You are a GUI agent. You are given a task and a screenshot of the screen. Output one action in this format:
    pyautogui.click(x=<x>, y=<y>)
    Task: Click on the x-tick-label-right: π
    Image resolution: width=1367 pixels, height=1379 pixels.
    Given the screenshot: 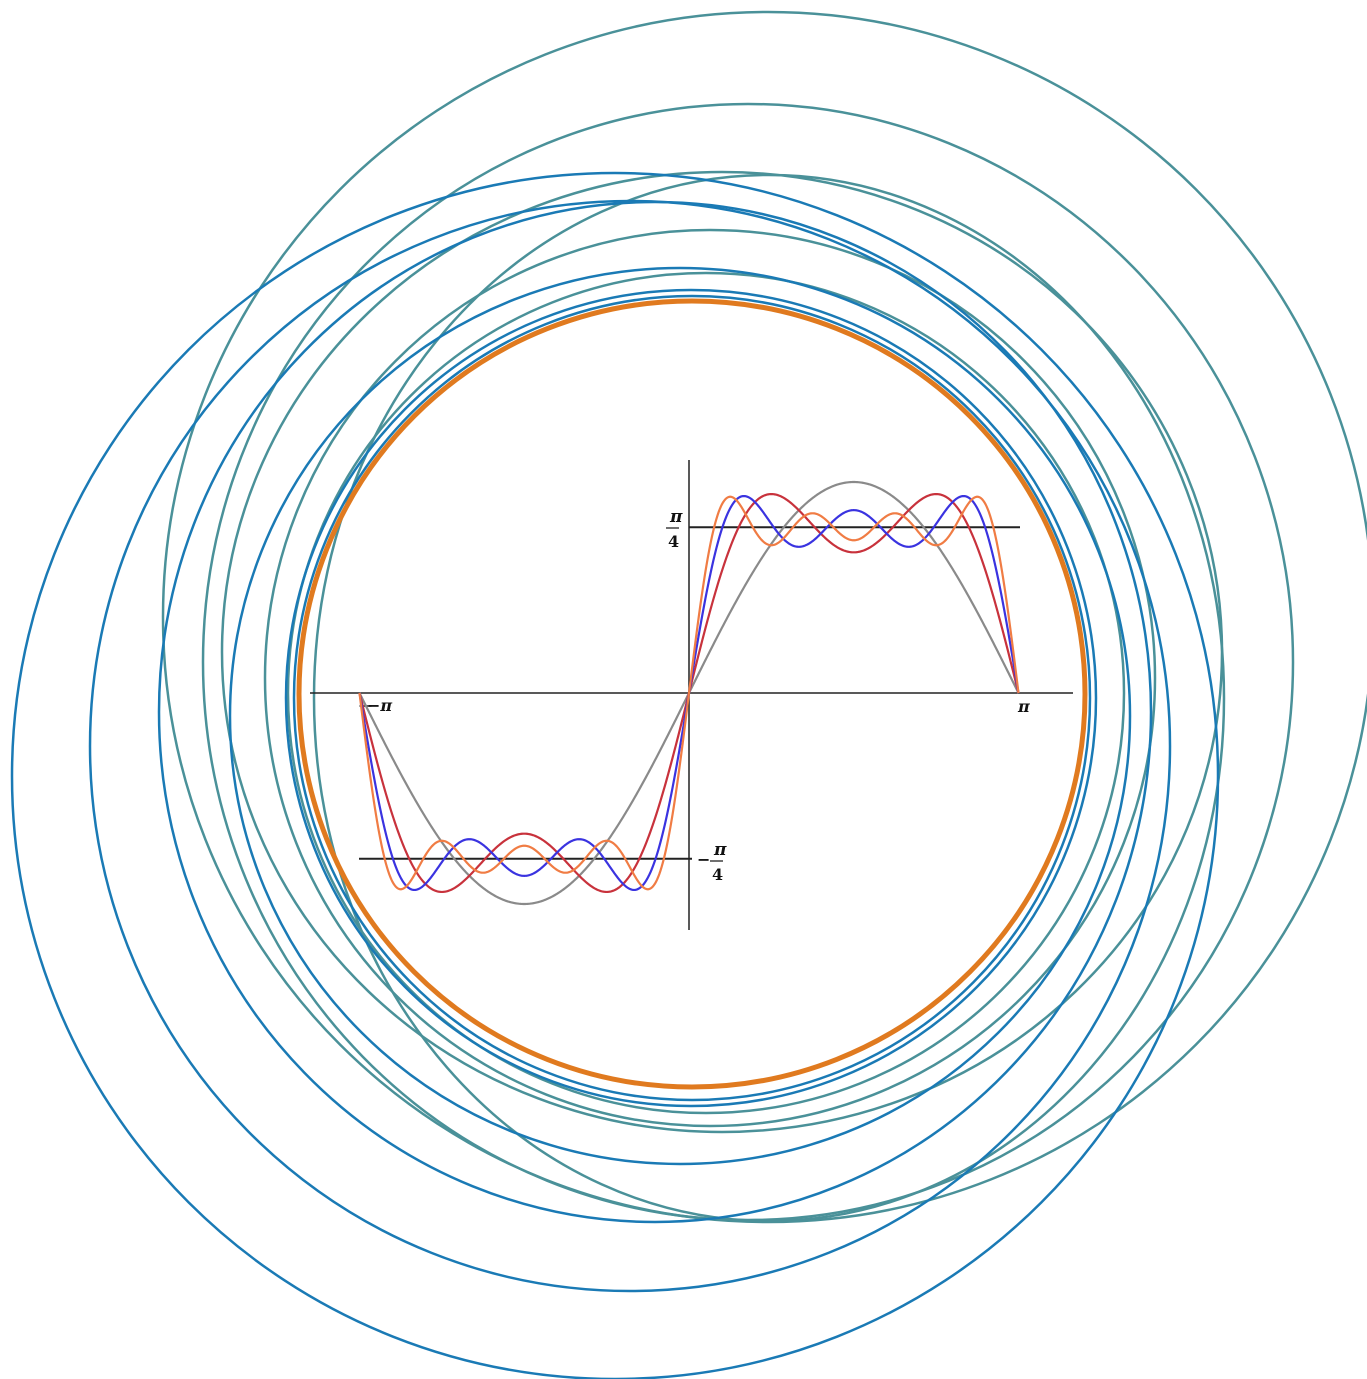 What is the action you would take?
    pyautogui.click(x=1023, y=706)
    